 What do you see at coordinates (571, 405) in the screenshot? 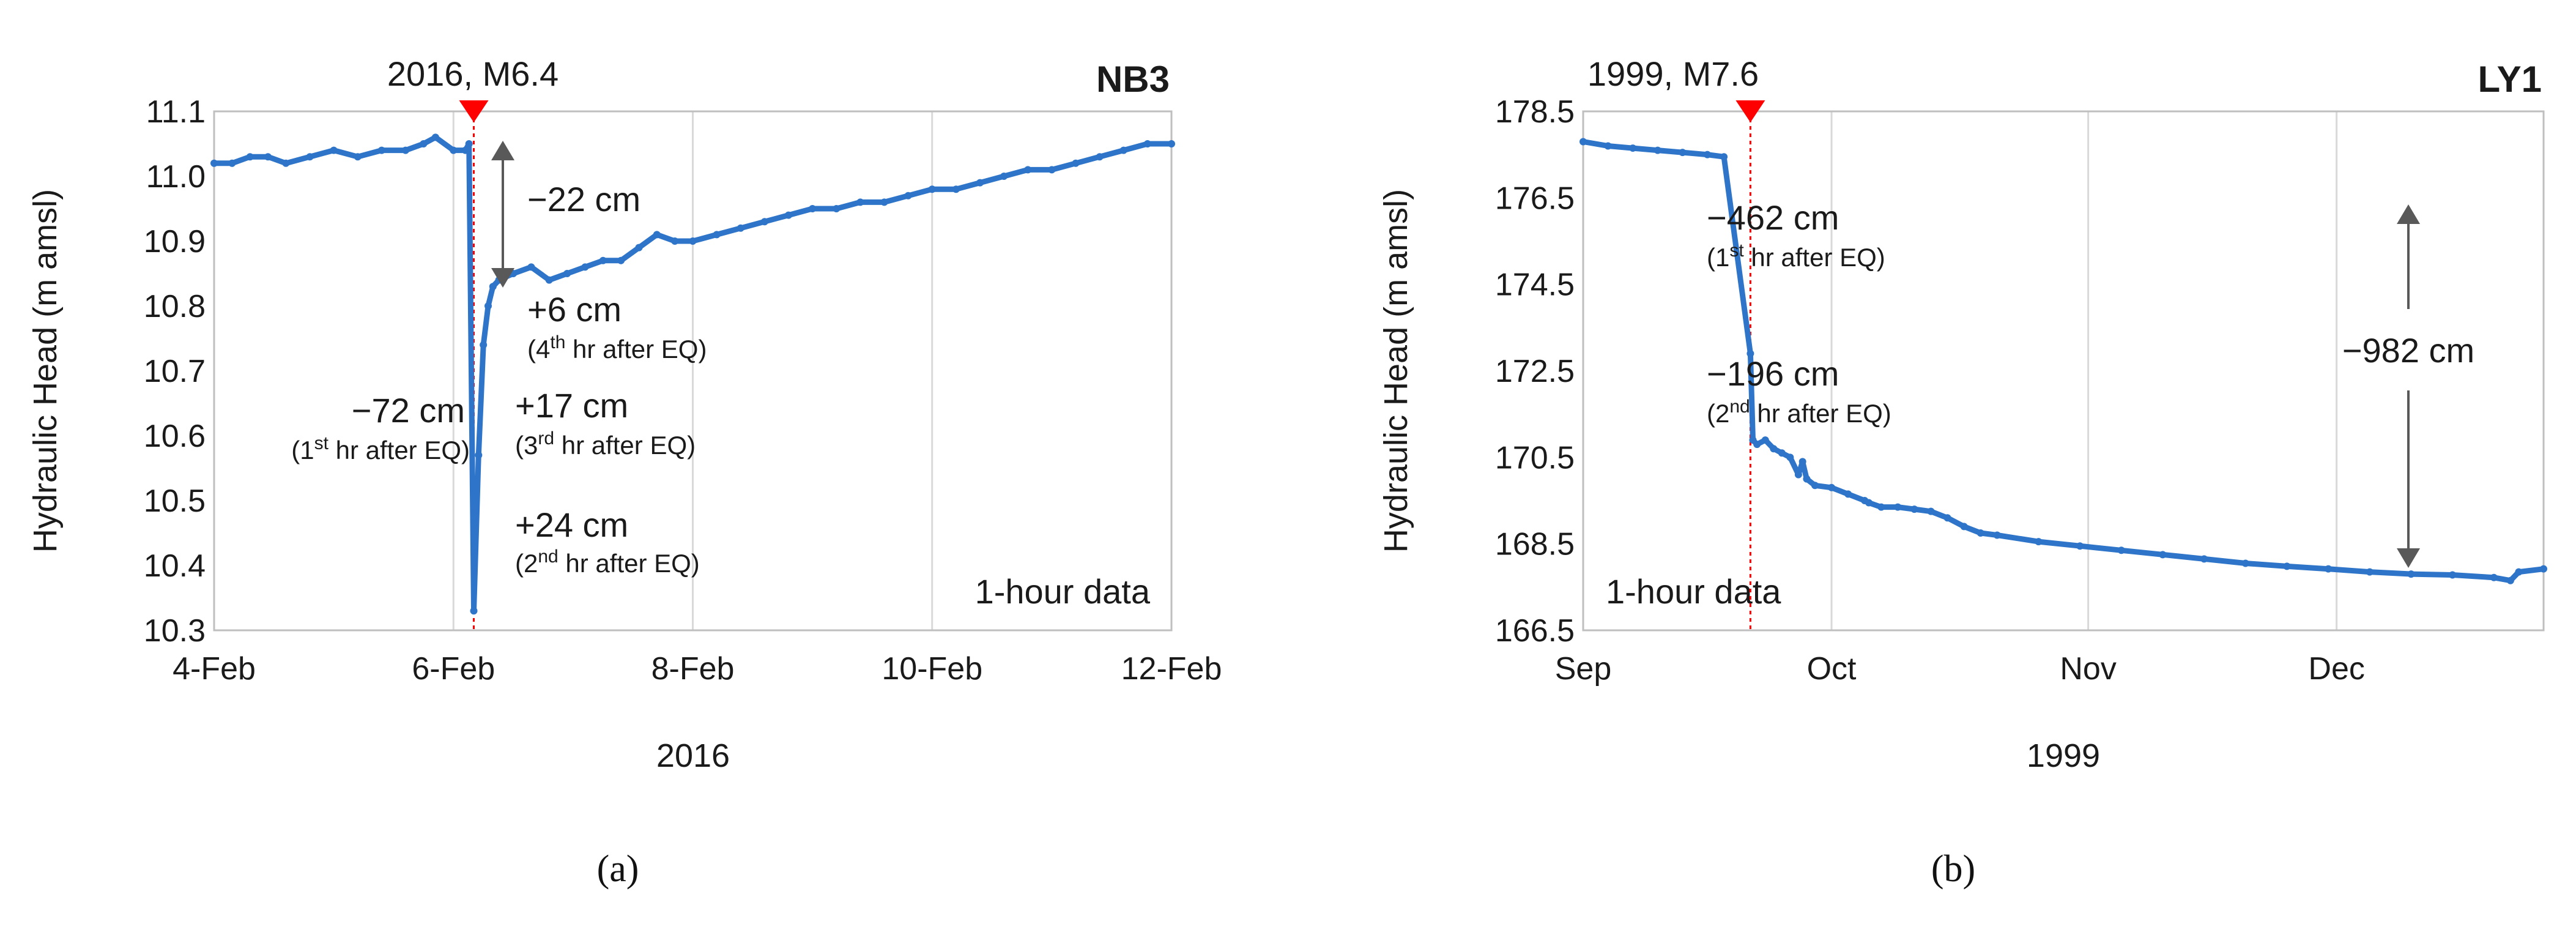
I see `annotation-3rd-hr-value: +17 cm` at bounding box center [571, 405].